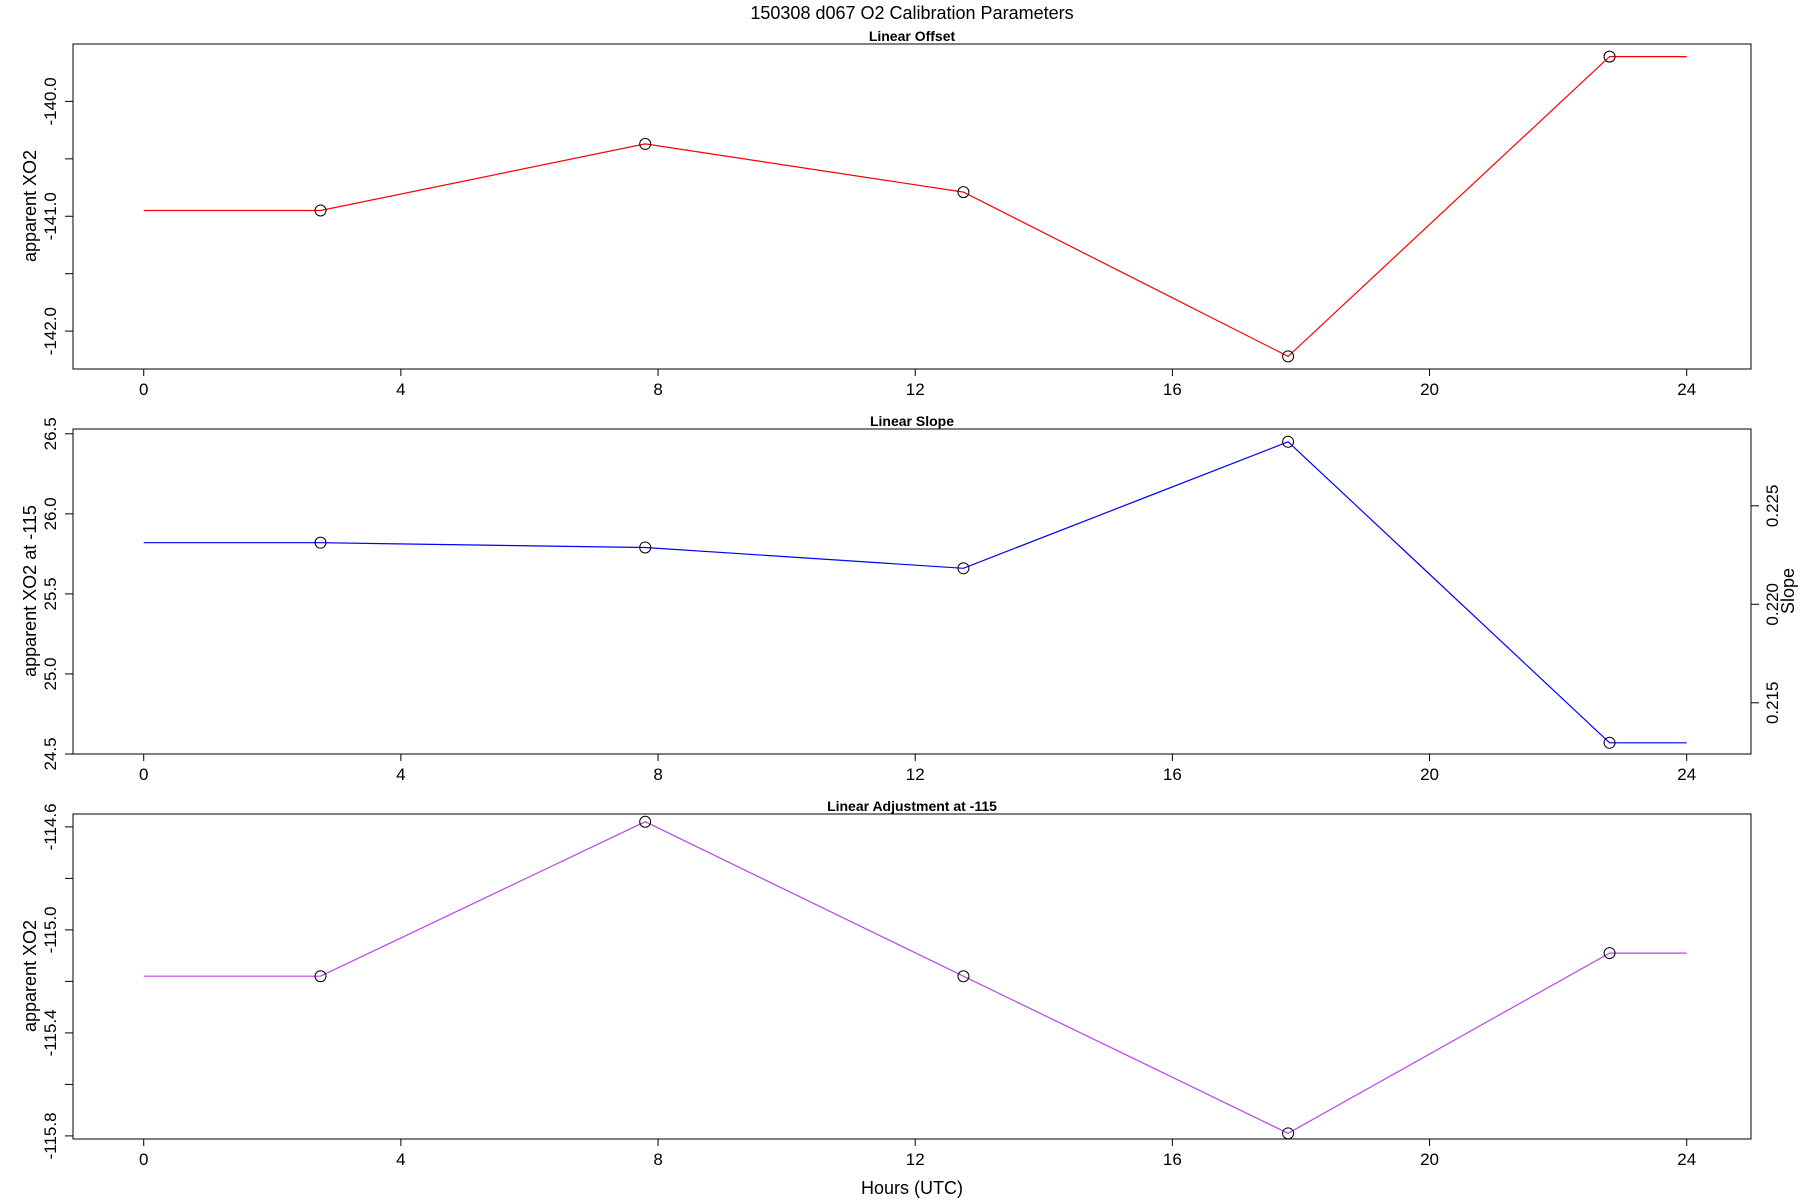 This screenshot has width=1800, height=1200. Describe the element at coordinates (1772, 703) in the screenshot. I see `y2-tick-label: 0.215` at that location.